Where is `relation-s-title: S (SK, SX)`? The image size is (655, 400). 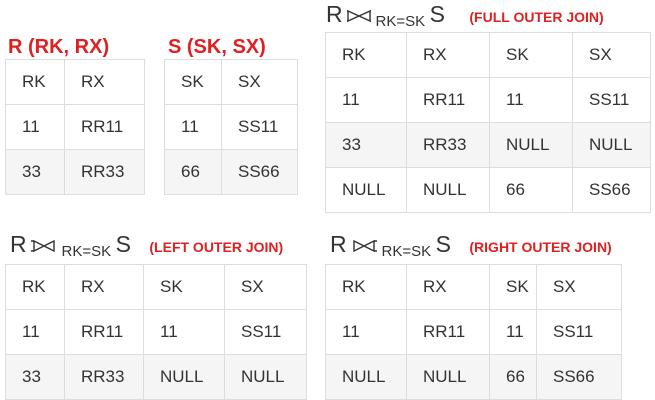 relation-s-title: S (SK, SX) is located at coordinates (217, 47).